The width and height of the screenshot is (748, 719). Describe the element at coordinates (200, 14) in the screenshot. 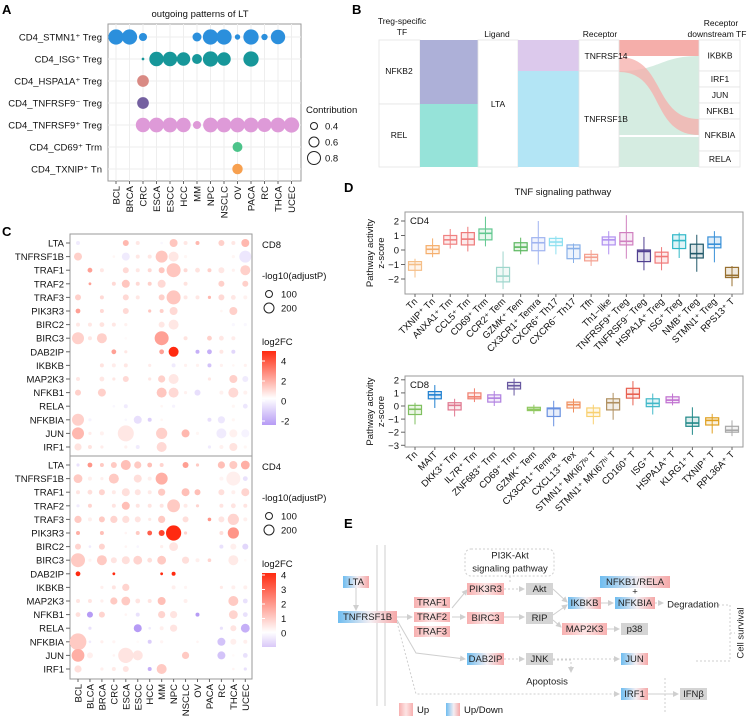

I see `panel-a-title: outgoing patterns of LT` at that location.